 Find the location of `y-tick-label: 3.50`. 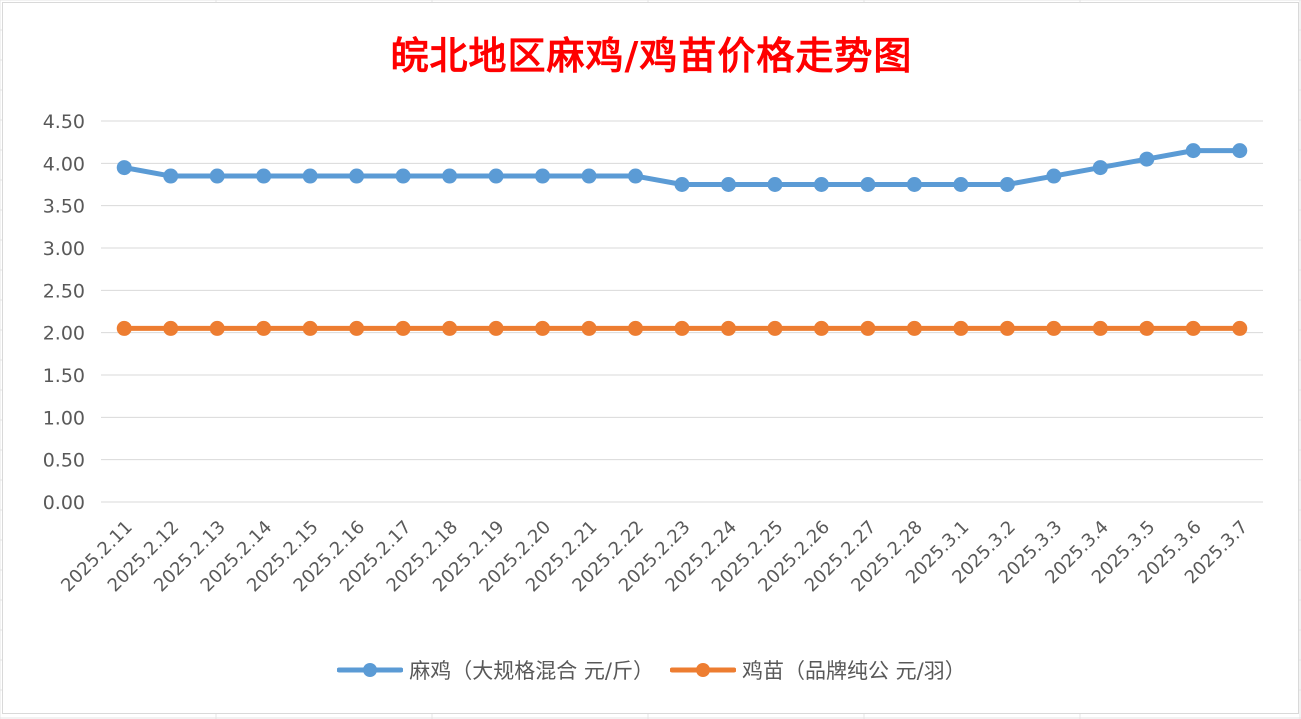

y-tick-label: 3.50 is located at coordinates (64, 207).